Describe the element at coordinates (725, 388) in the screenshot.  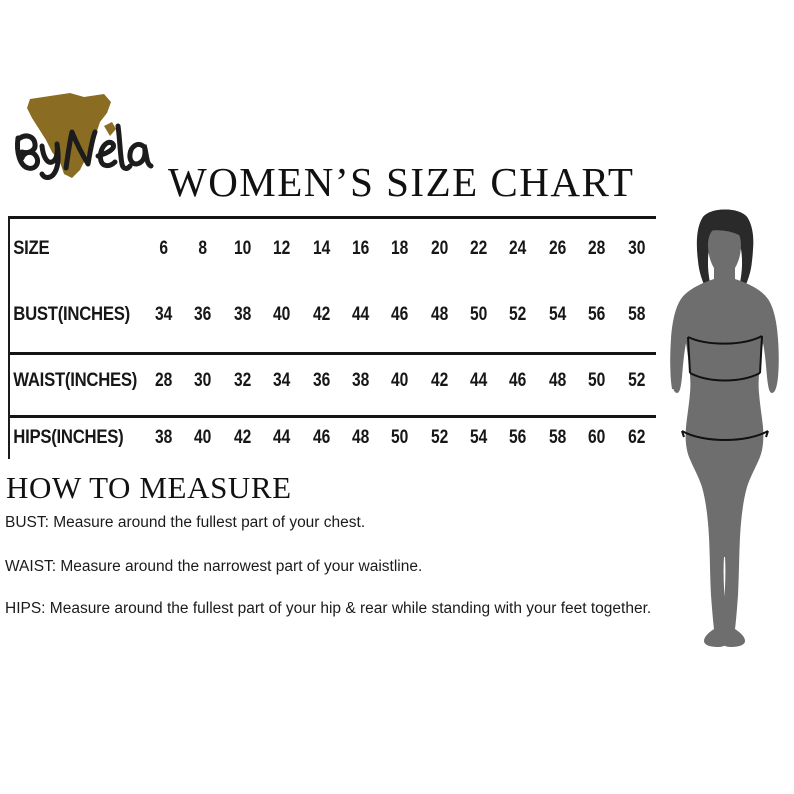
I see `tape-lines-group` at that location.